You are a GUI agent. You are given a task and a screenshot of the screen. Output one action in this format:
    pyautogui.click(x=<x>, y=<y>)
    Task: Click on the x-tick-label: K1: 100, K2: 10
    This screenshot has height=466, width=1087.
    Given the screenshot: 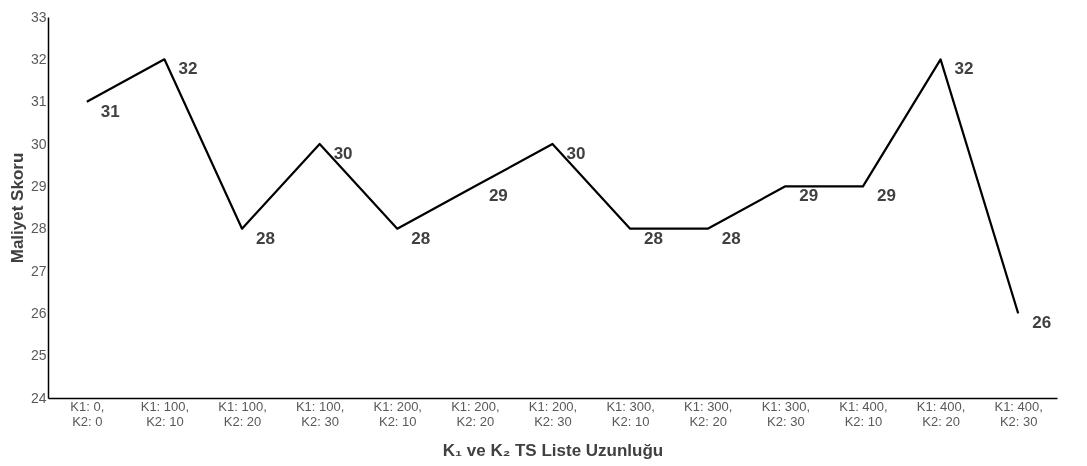 What is the action you would take?
    pyautogui.click(x=165, y=413)
    